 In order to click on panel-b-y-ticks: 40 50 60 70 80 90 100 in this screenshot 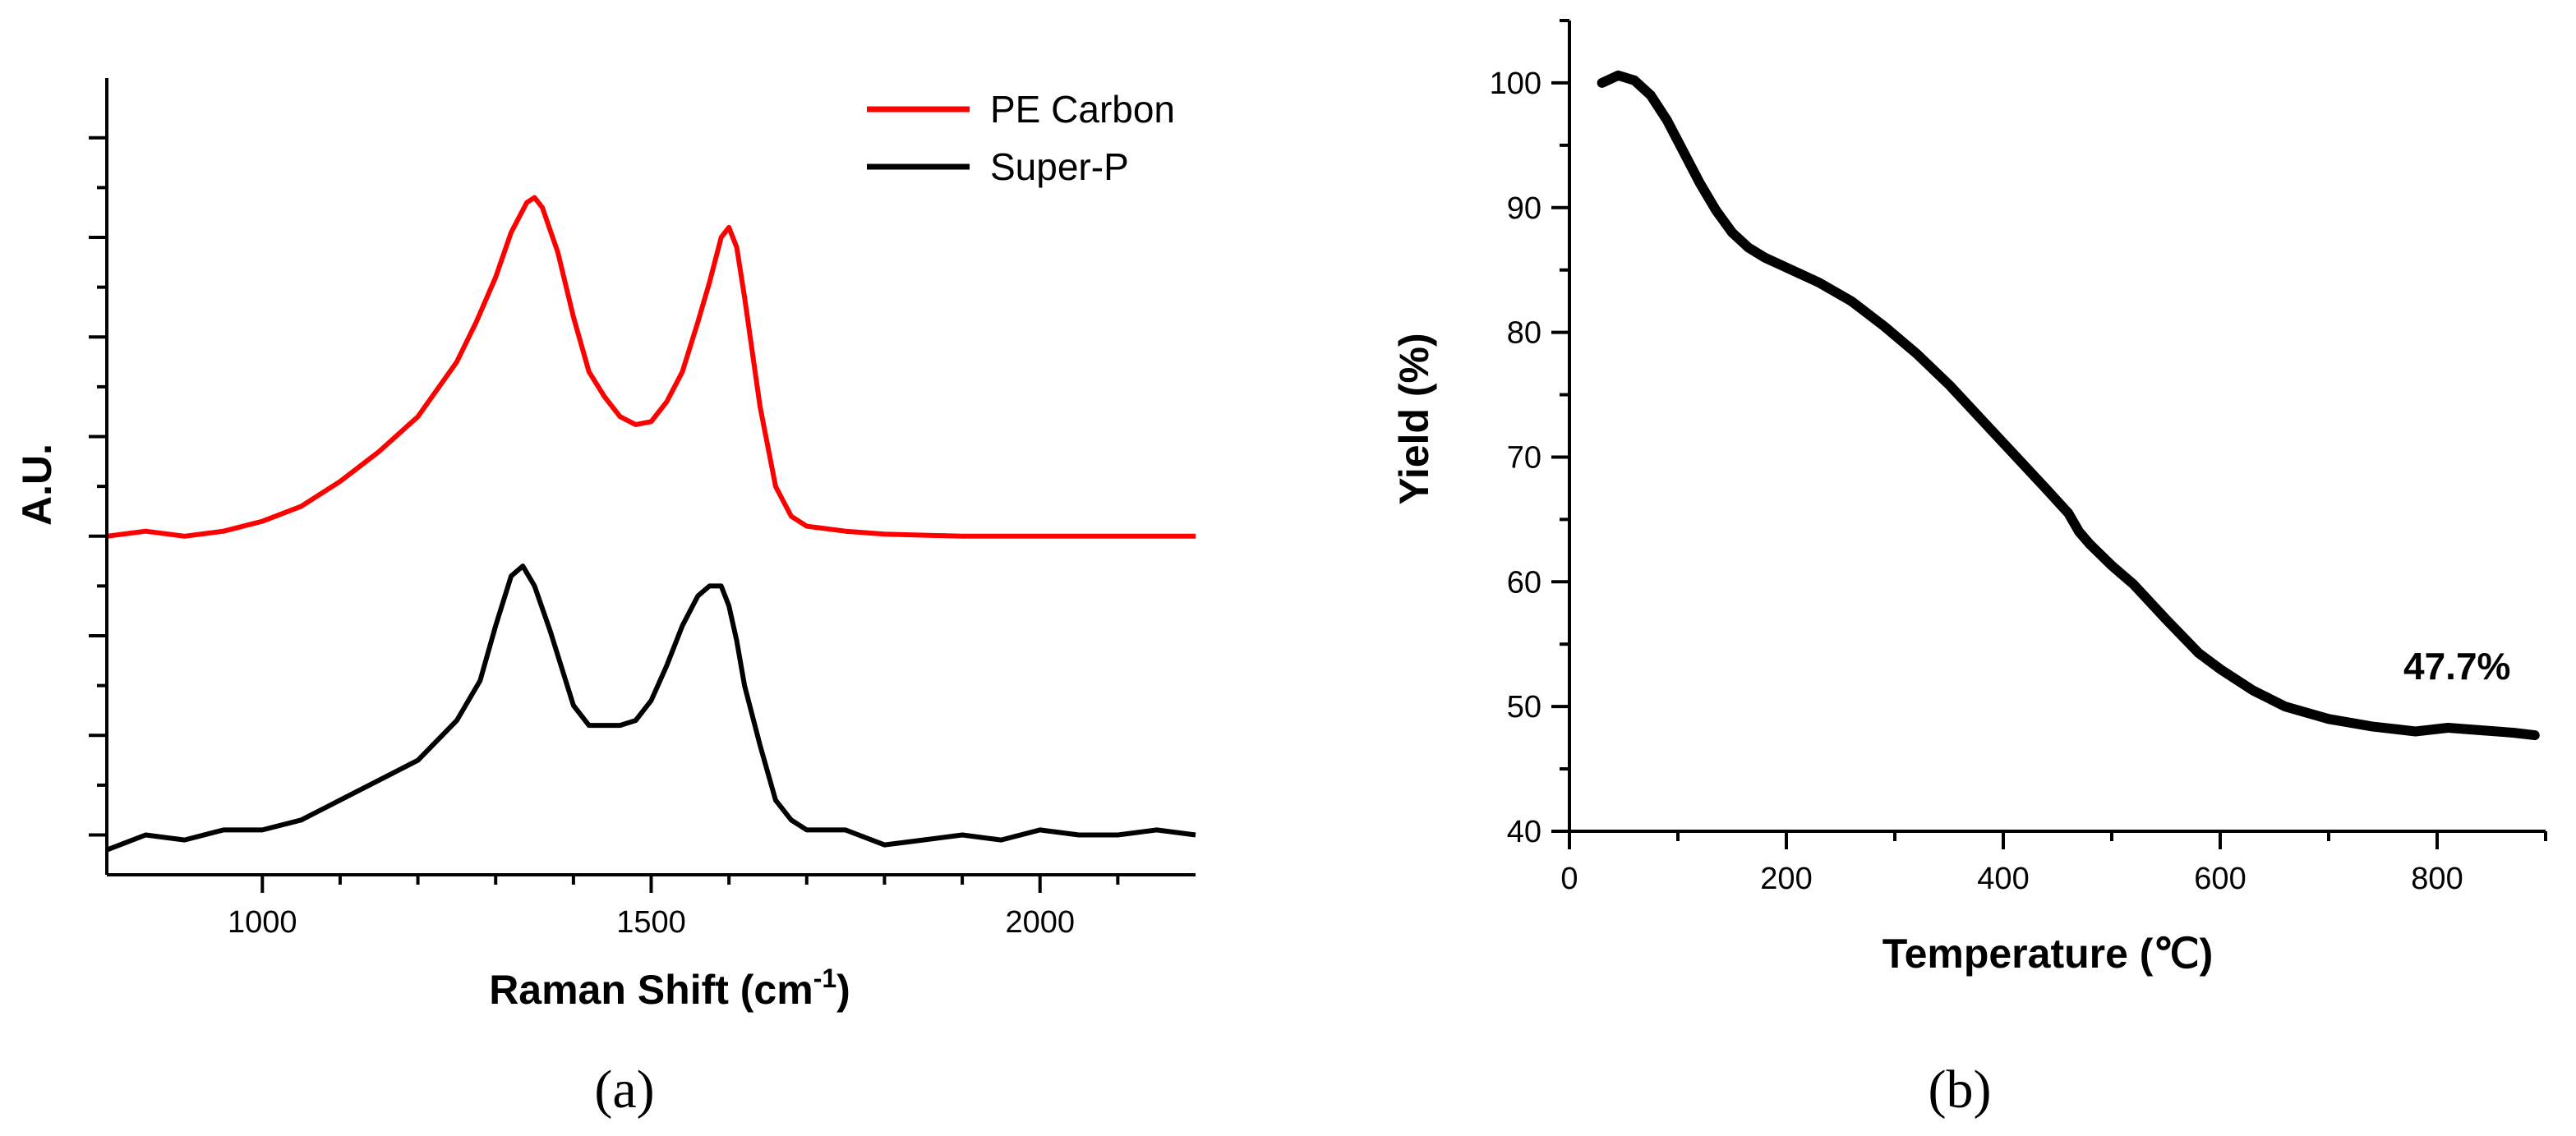, I will do `click(1529, 434)`.